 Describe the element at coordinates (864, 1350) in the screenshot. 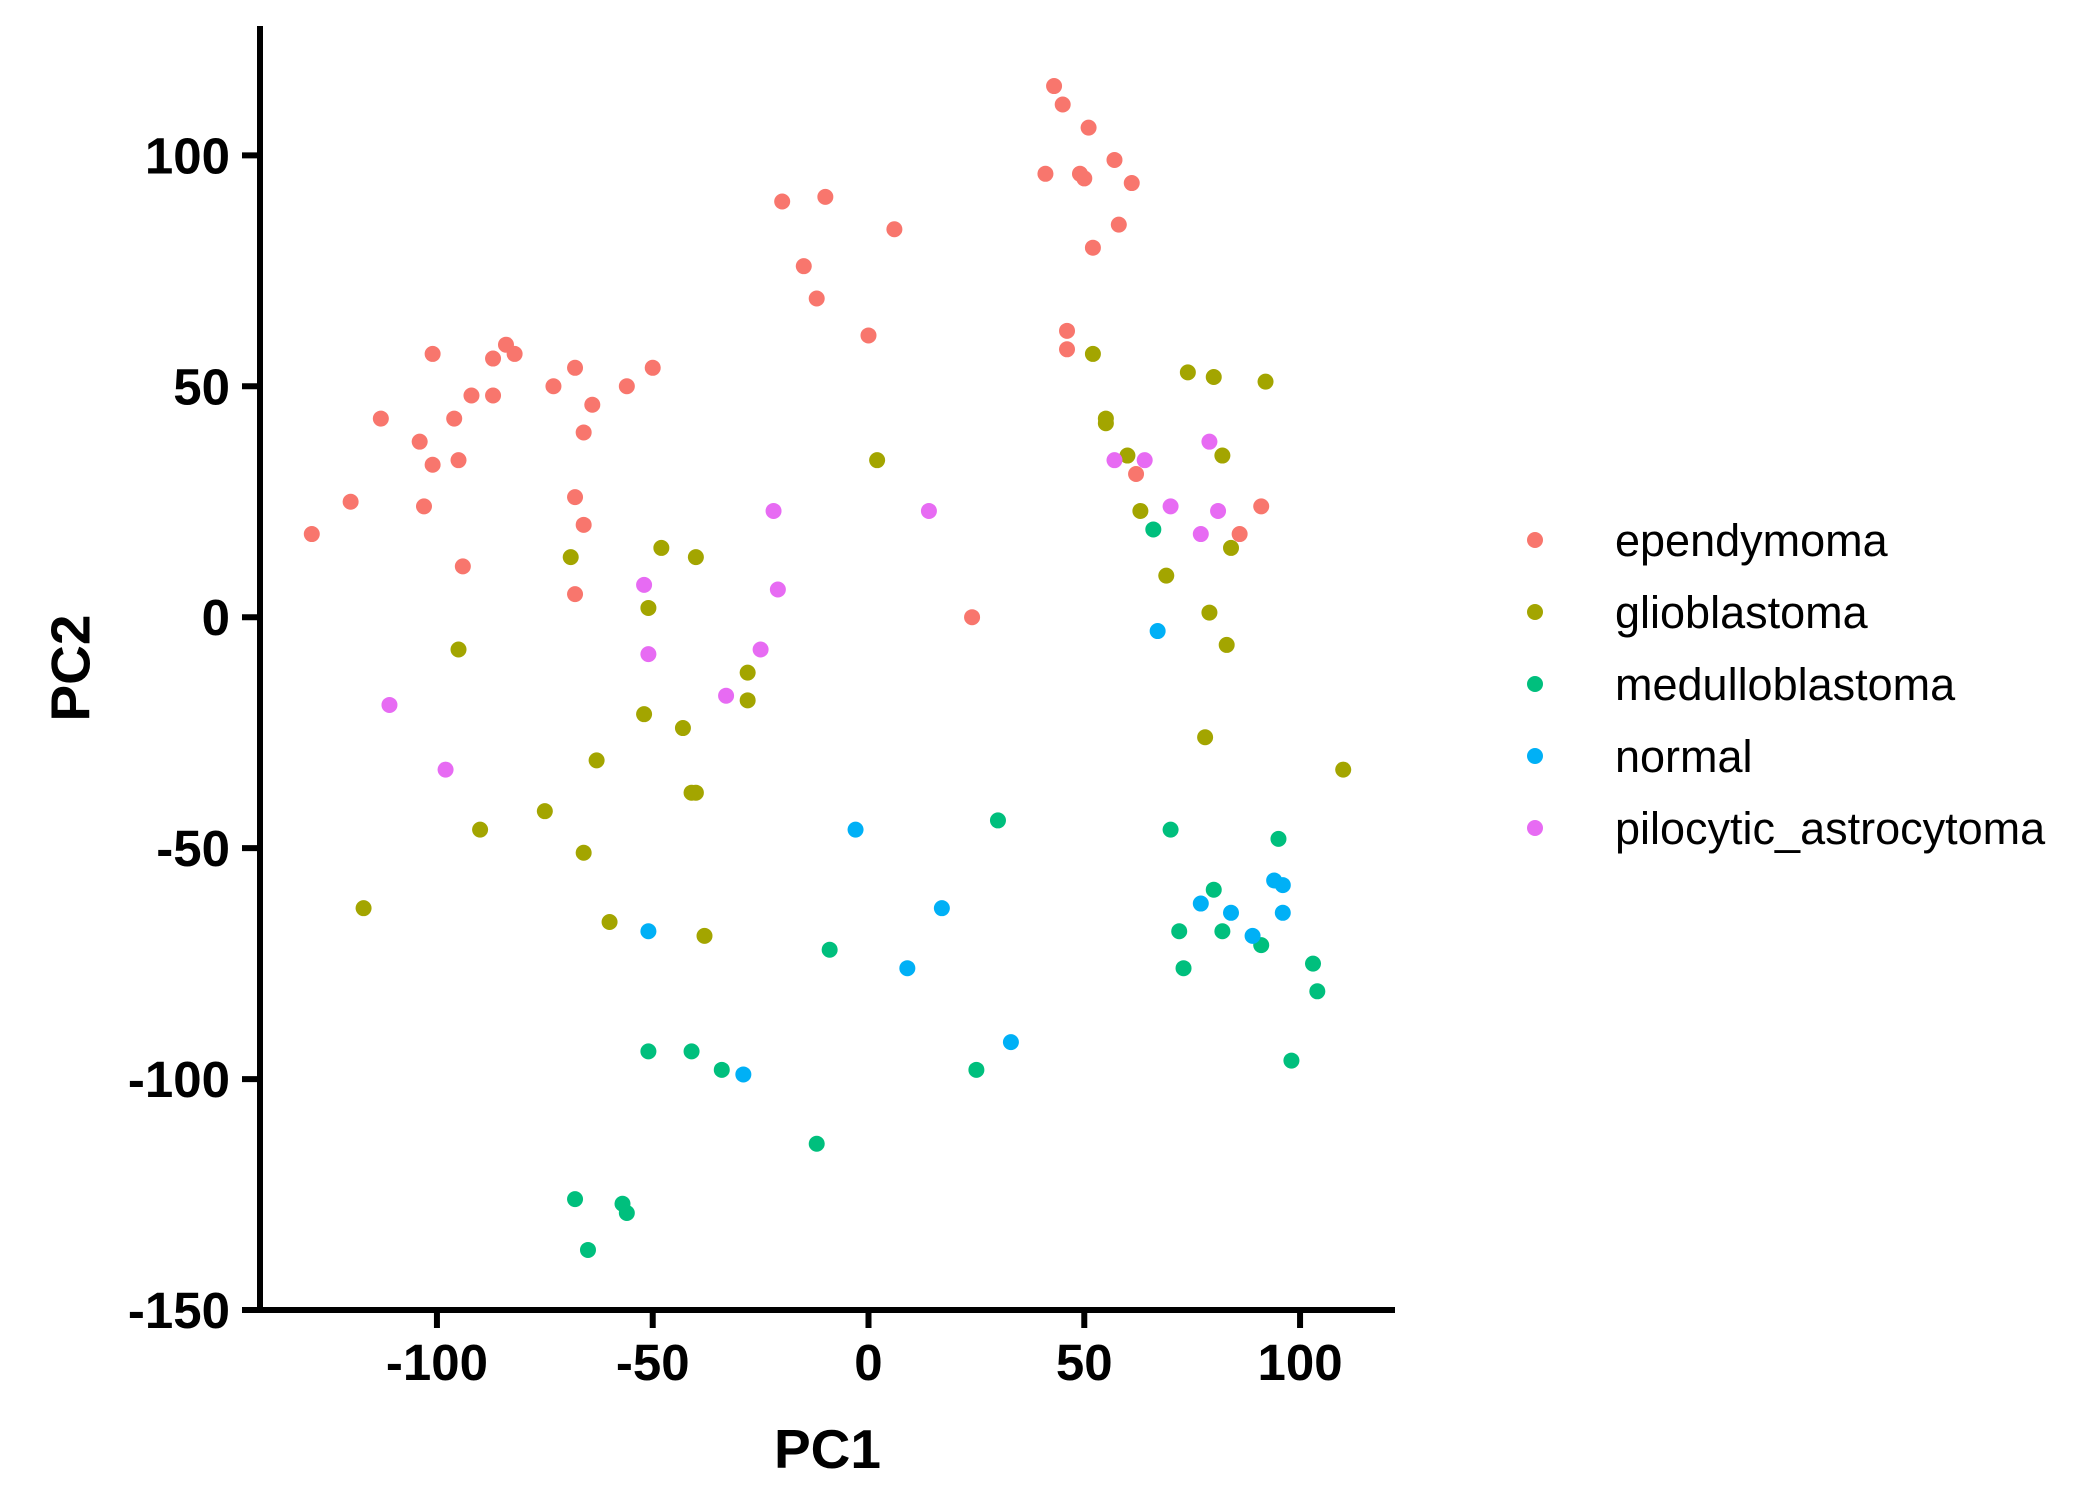

I see `x-axis-ticks: -100 -50 0 50 100` at that location.